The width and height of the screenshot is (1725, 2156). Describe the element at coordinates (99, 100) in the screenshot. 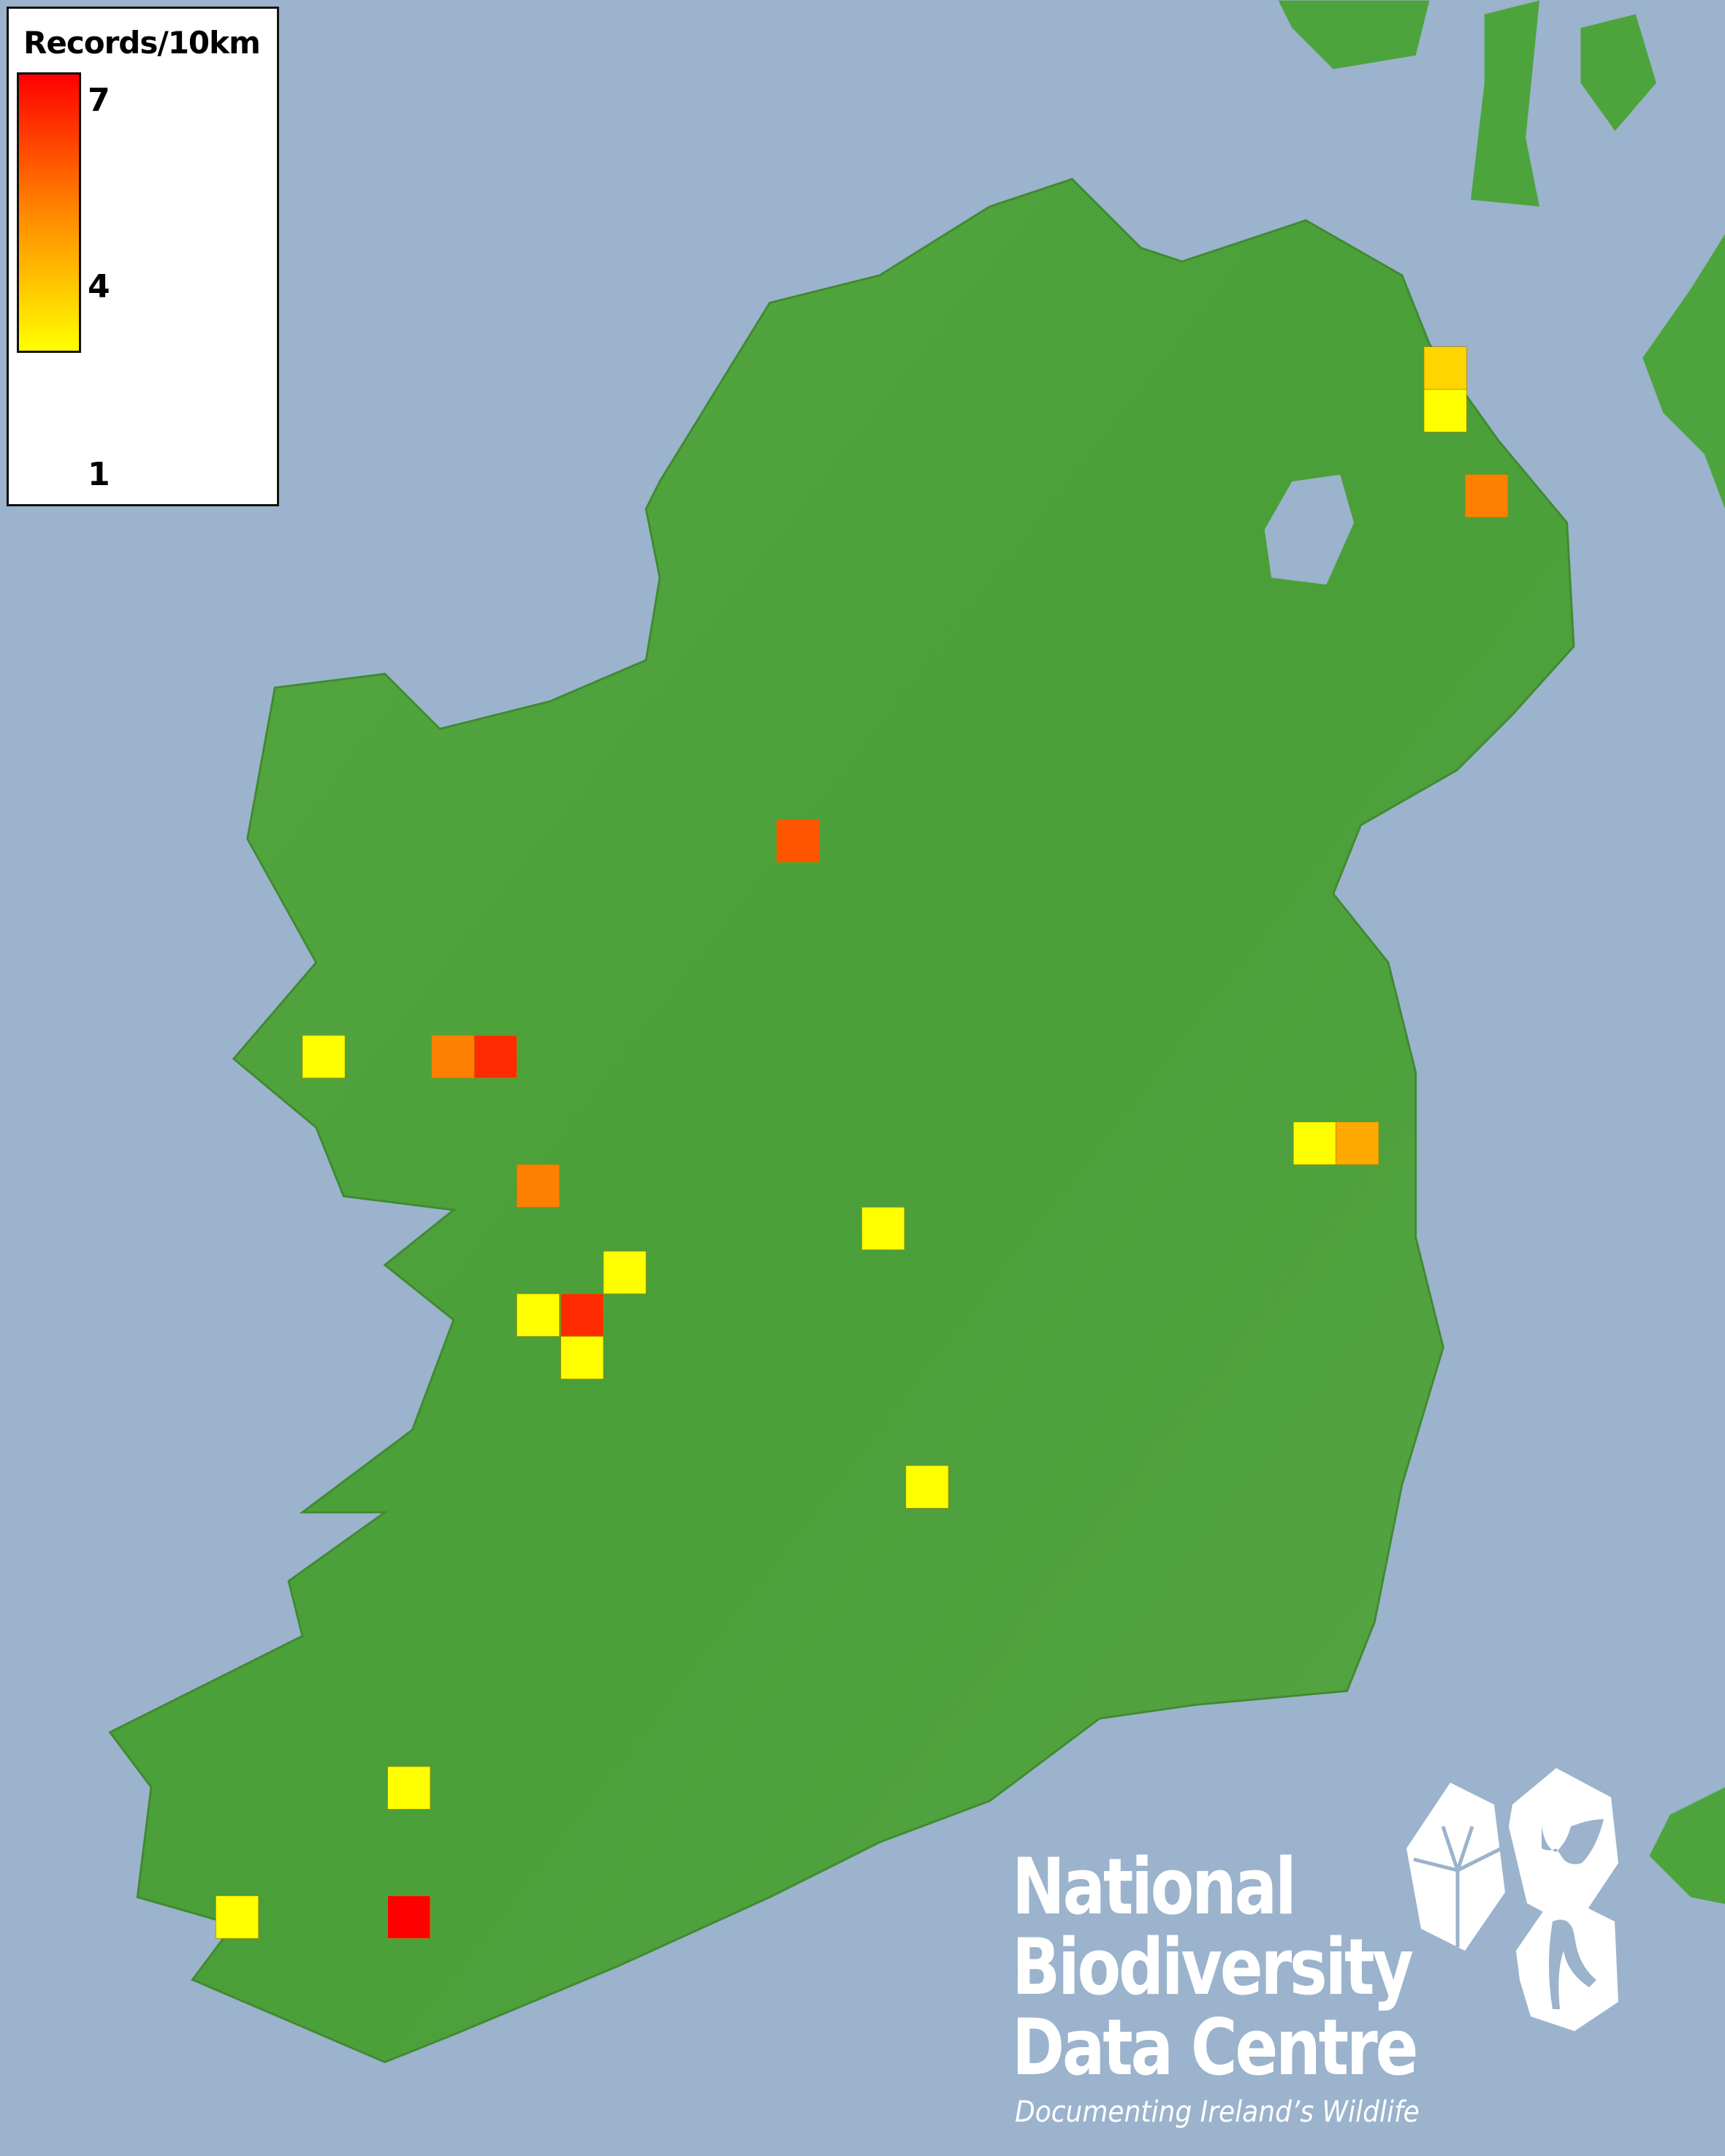

I see `legend-max-label: 7` at that location.